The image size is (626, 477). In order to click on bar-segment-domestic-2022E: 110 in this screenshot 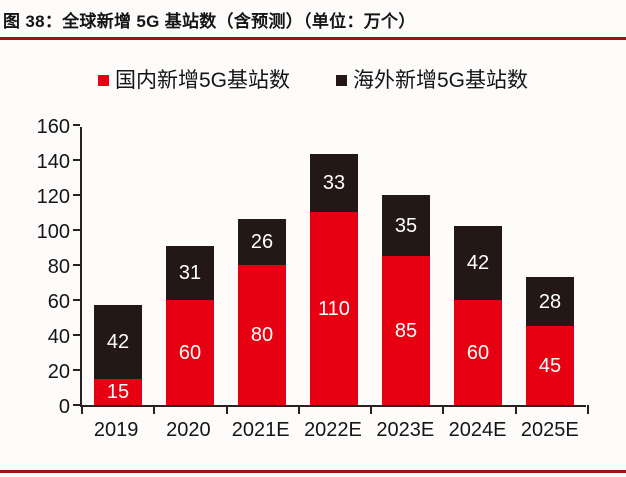, I will do `click(334, 308)`.